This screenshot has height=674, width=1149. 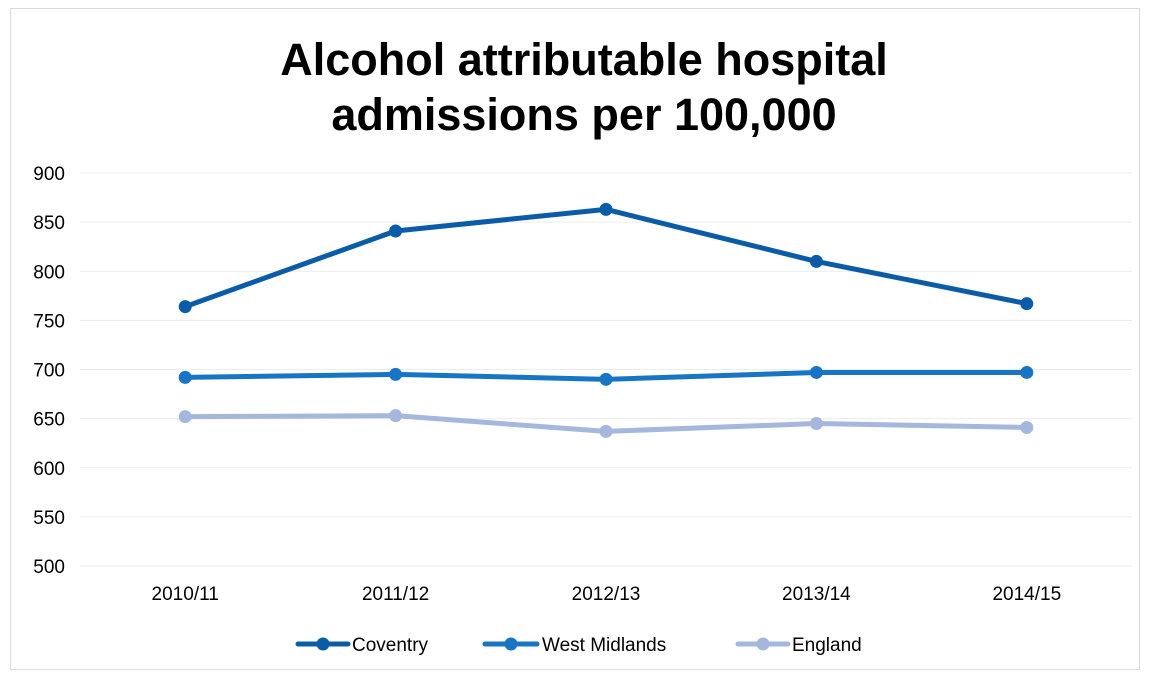 I want to click on y-tick-label: 550, so click(x=49, y=518).